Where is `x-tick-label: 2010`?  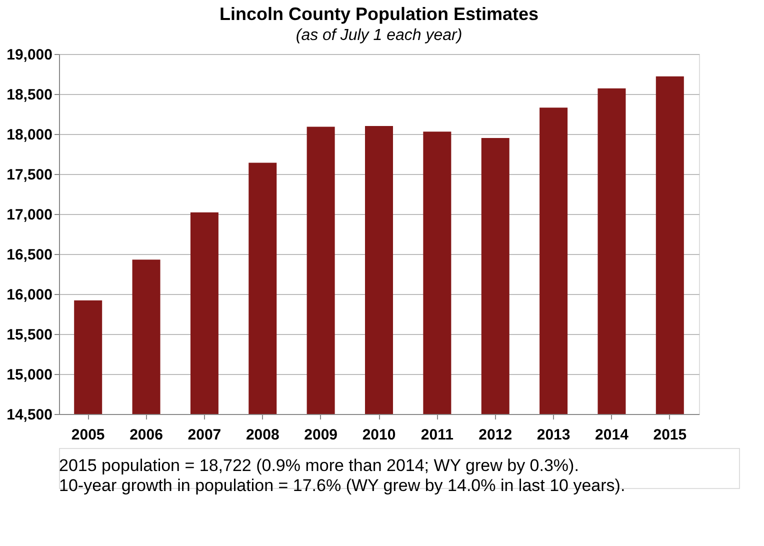
x-tick-label: 2010 is located at coordinates (379, 435).